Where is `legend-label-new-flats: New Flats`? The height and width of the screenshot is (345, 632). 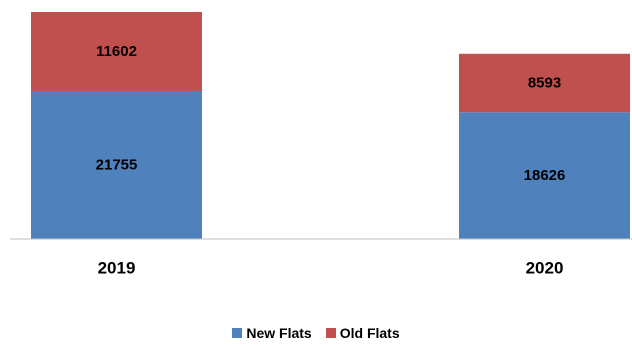 legend-label-new-flats: New Flats is located at coordinates (279, 333).